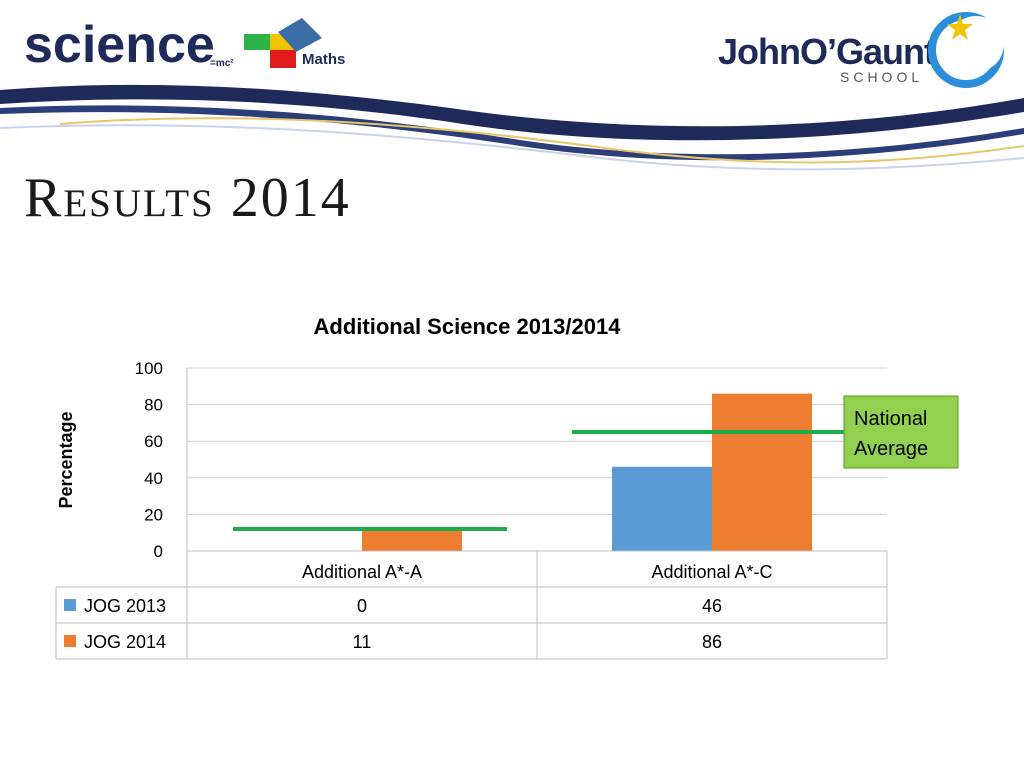  What do you see at coordinates (283, 59) in the screenshot?
I see `maths-red-block` at bounding box center [283, 59].